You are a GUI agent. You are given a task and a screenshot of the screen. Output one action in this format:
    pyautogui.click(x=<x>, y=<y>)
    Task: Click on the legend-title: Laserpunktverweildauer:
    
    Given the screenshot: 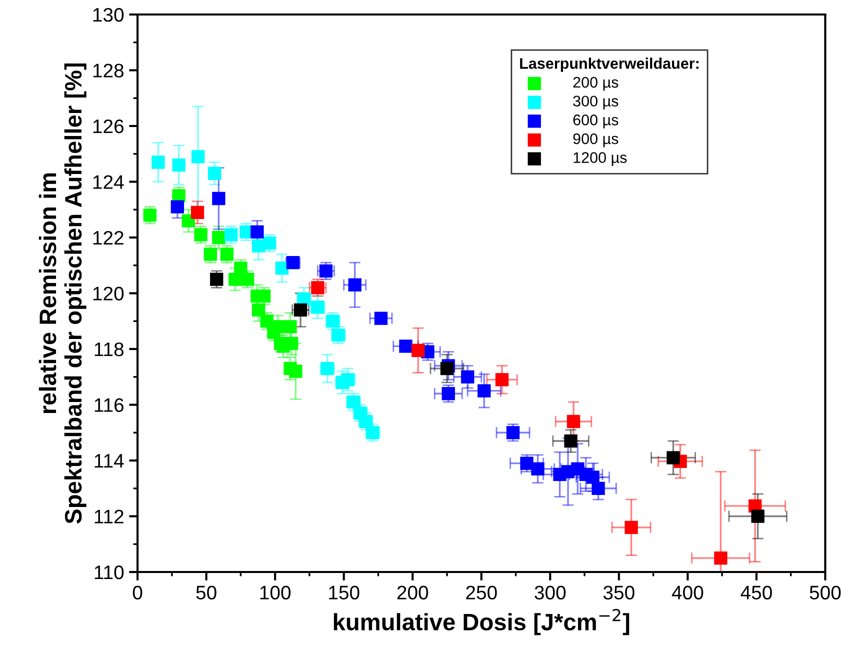 What is the action you would take?
    pyautogui.click(x=609, y=65)
    